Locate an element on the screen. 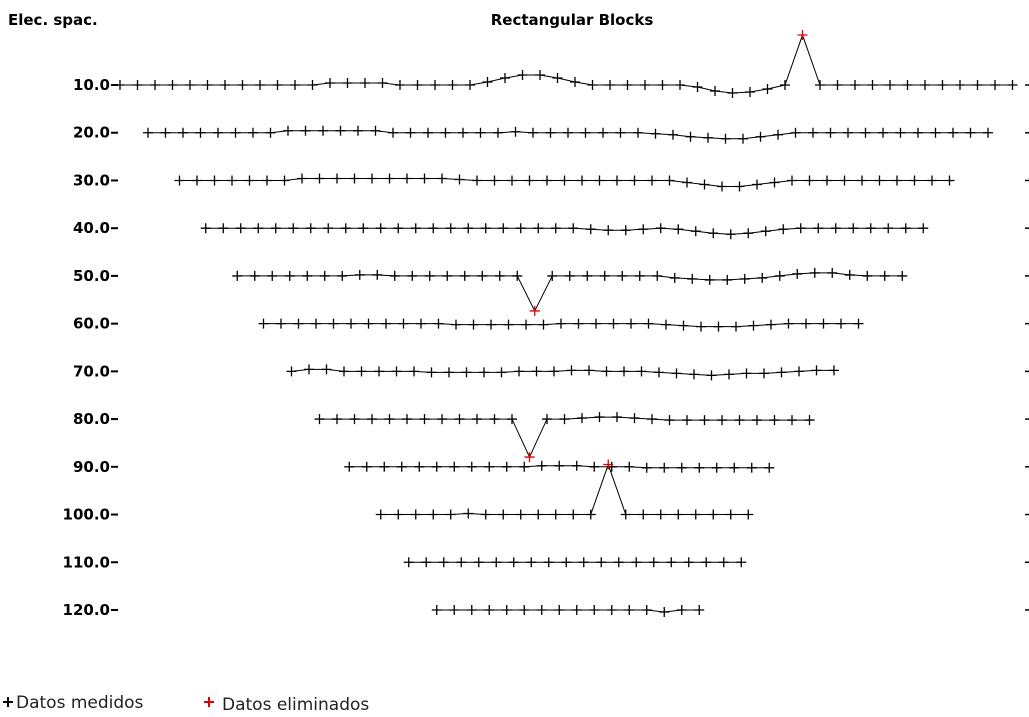 Image resolution: width=1029 pixels, height=717 pixels. legend-label: Datos medidos is located at coordinates (80, 703).